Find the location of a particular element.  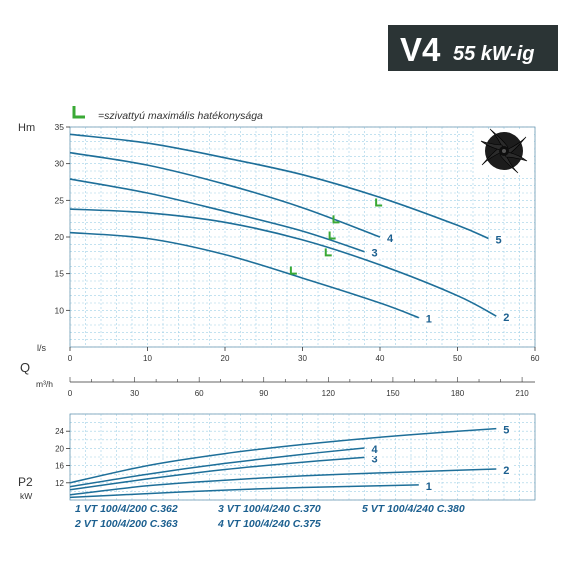

flow-m3h-tick-label: 30 is located at coordinates (134, 393).